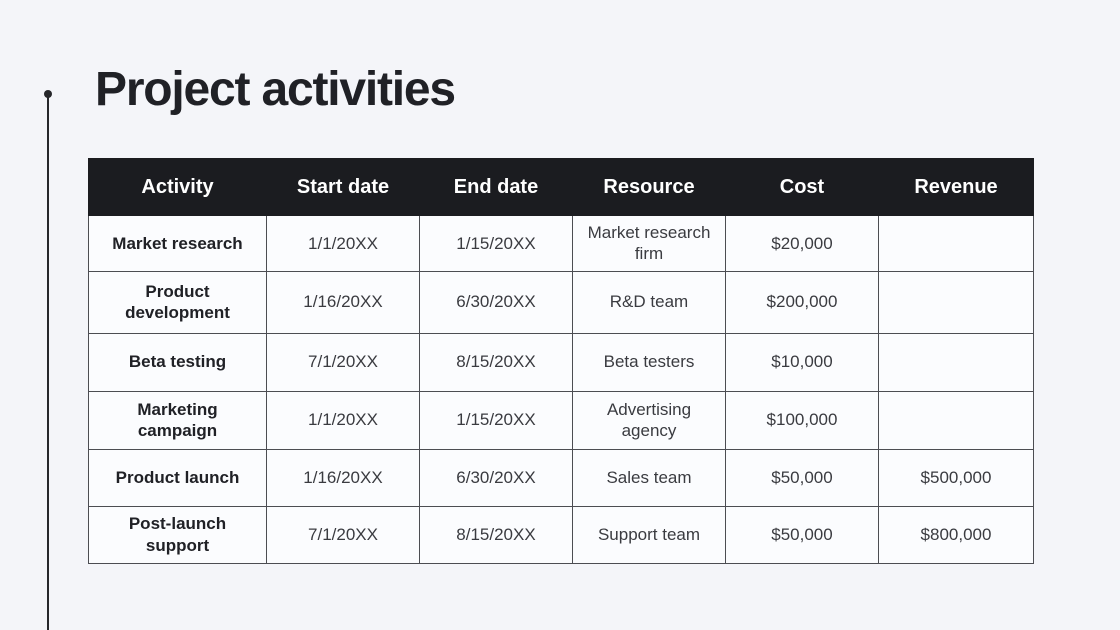 This screenshot has width=1120, height=630. What do you see at coordinates (802, 187) in the screenshot?
I see `col-header-cost: Cost` at bounding box center [802, 187].